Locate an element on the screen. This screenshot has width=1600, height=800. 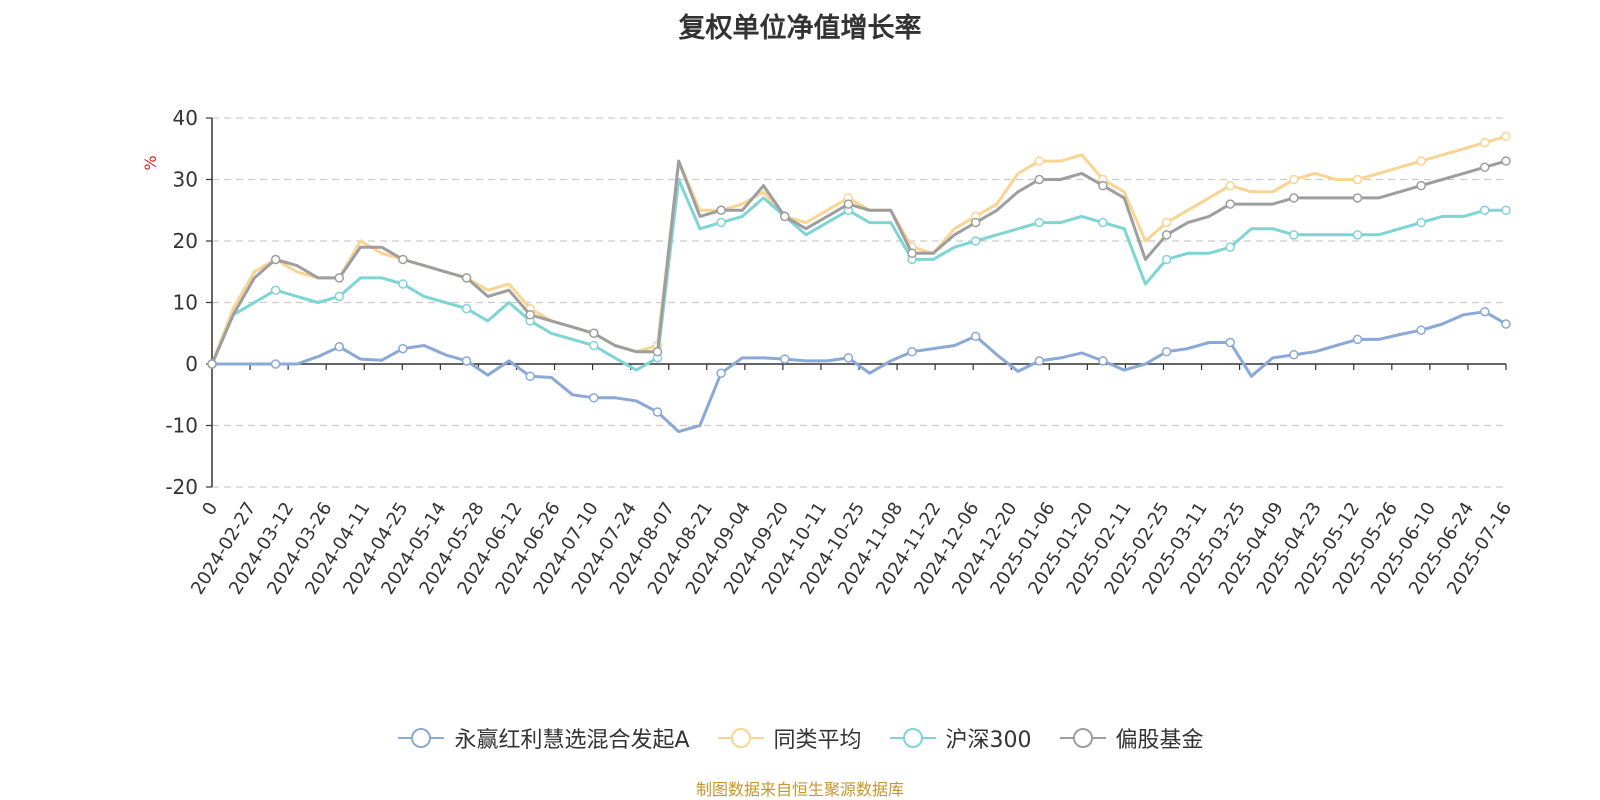
legend: 永赢红利慧选混合发起A 同类平均 沪深300 偏股基金 is located at coordinates (800, 738).